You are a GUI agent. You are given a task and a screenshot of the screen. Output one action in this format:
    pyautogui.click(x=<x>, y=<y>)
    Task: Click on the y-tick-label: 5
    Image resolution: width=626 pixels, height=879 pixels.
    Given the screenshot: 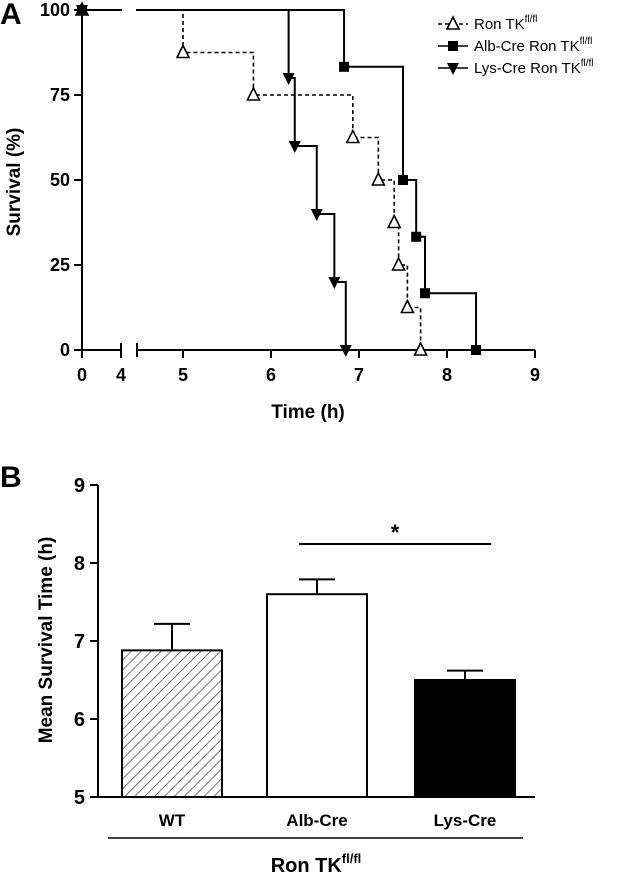 What is the action you would take?
    pyautogui.click(x=79, y=798)
    